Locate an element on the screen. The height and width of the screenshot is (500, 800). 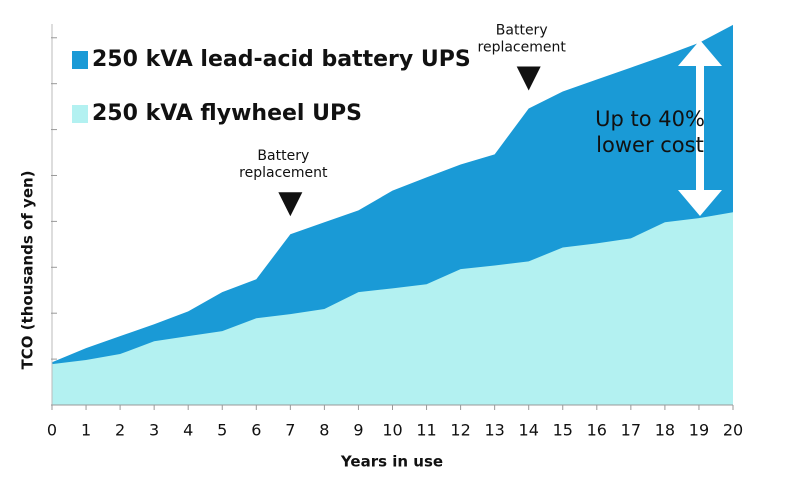
x-tick-label: 15 is located at coordinates (563, 430).